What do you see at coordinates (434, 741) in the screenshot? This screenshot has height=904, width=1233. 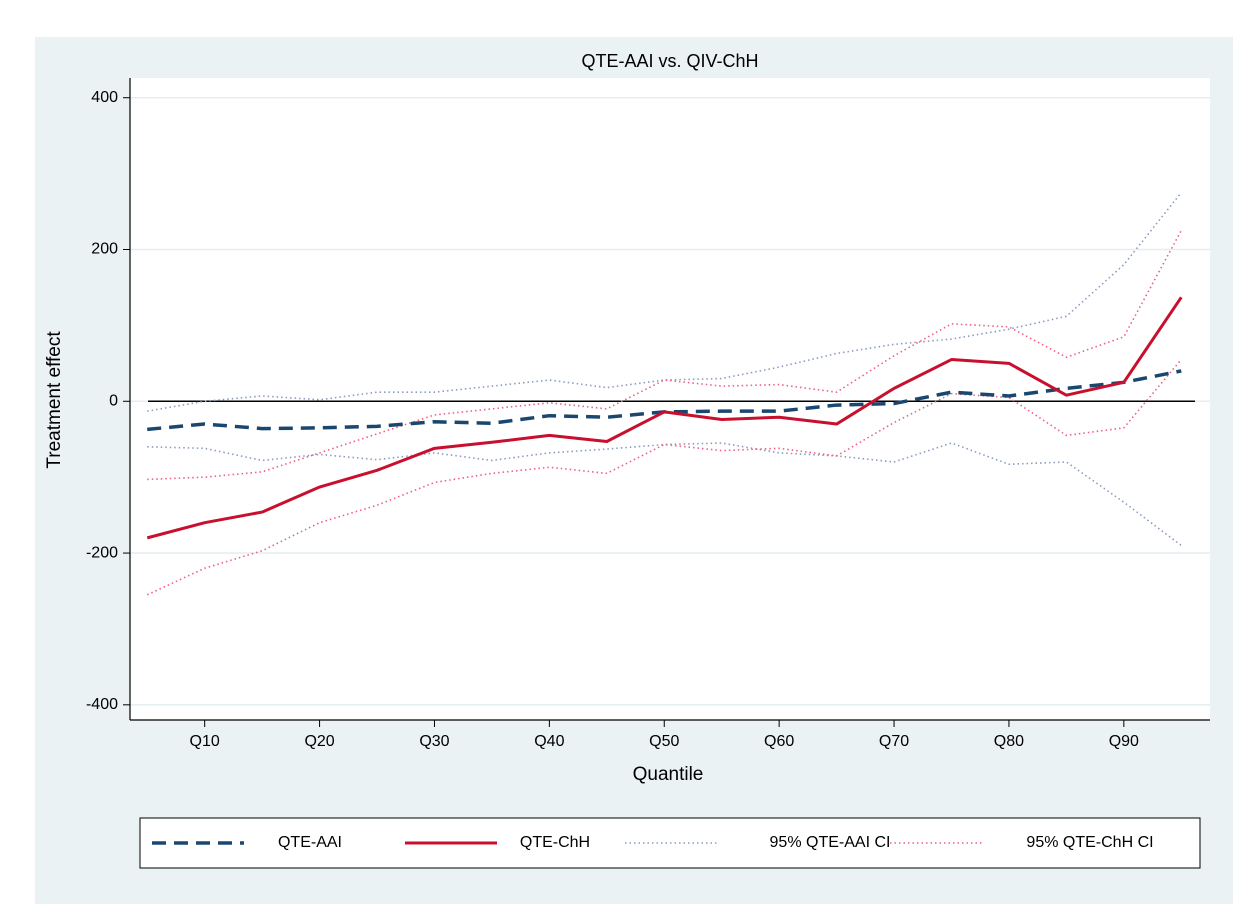 I see `x-tick-label: Q30` at bounding box center [434, 741].